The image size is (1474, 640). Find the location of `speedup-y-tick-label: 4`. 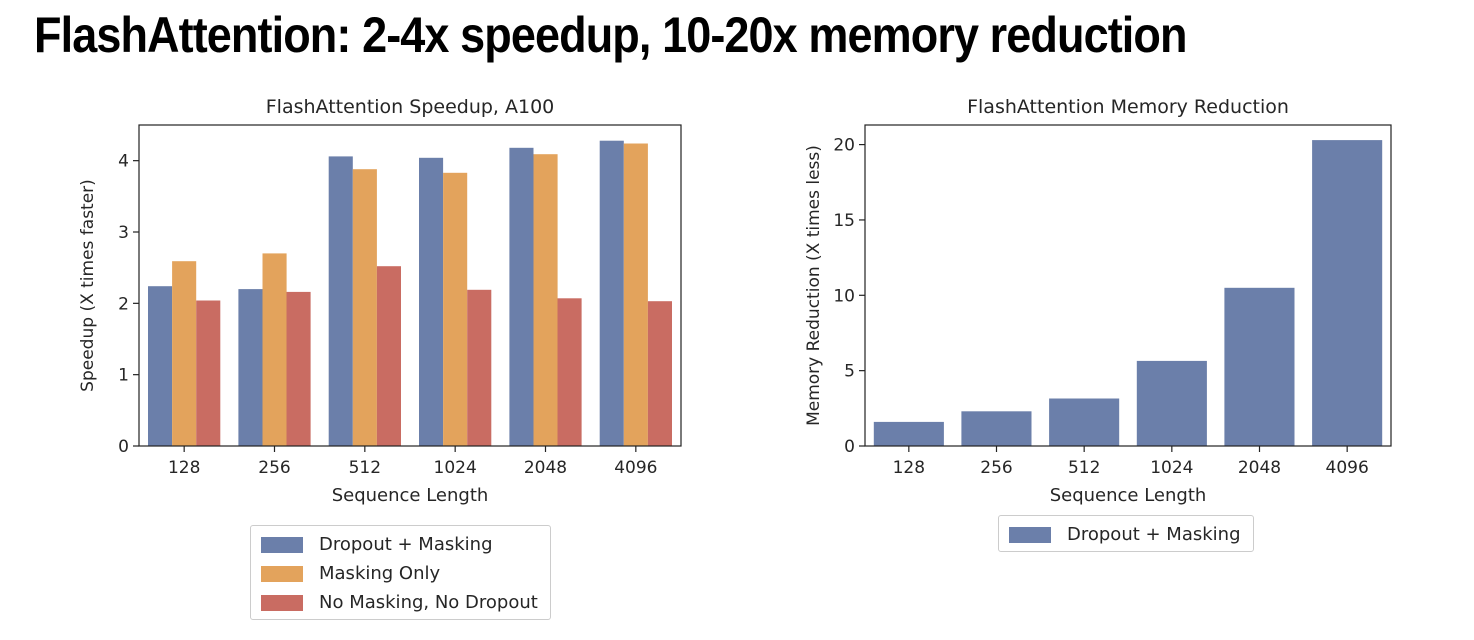

speedup-y-tick-label: 4 is located at coordinates (123, 162).